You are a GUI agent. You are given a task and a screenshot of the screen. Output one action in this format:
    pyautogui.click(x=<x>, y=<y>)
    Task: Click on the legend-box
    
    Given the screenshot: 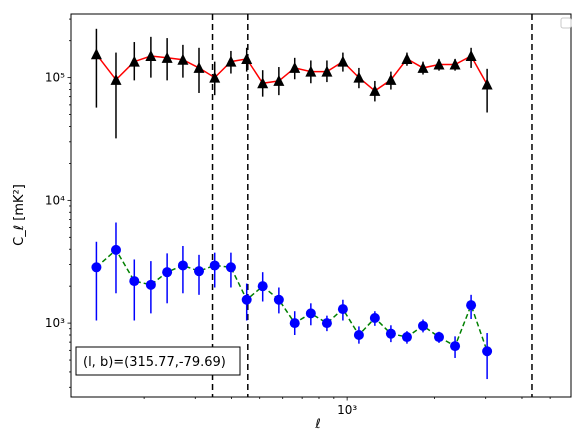 What is the action you would take?
    pyautogui.click(x=566, y=23)
    